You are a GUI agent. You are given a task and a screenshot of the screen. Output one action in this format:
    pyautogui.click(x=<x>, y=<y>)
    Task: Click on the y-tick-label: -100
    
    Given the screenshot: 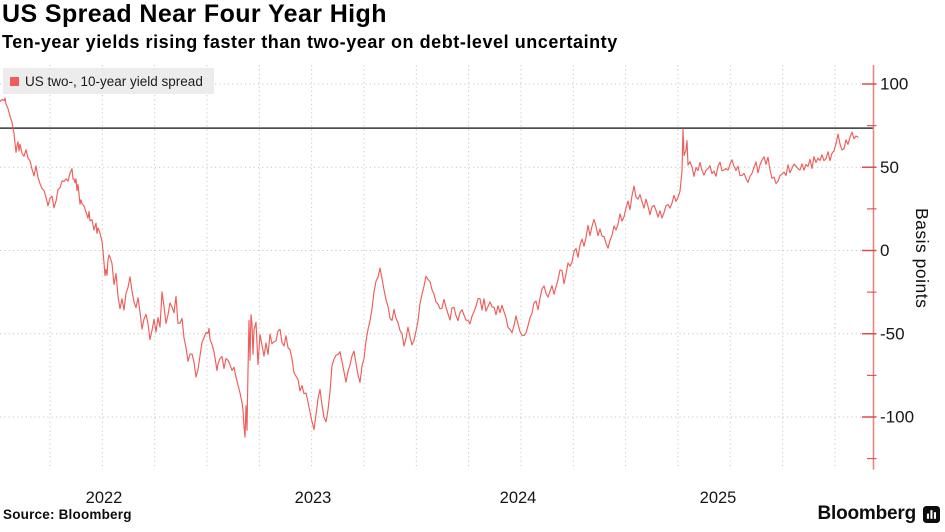 What is the action you would take?
    pyautogui.click(x=897, y=417)
    